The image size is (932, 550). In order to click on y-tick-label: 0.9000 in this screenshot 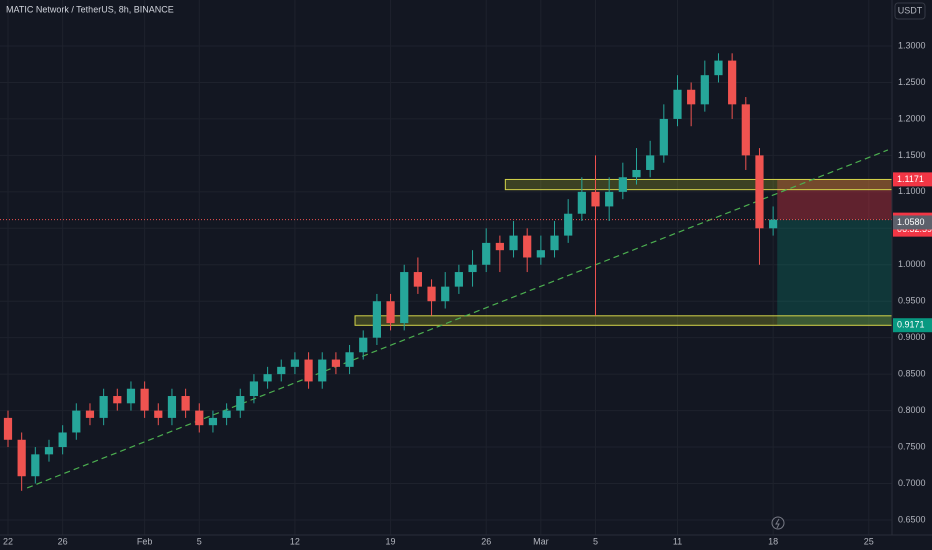, I will do `click(912, 337)`.